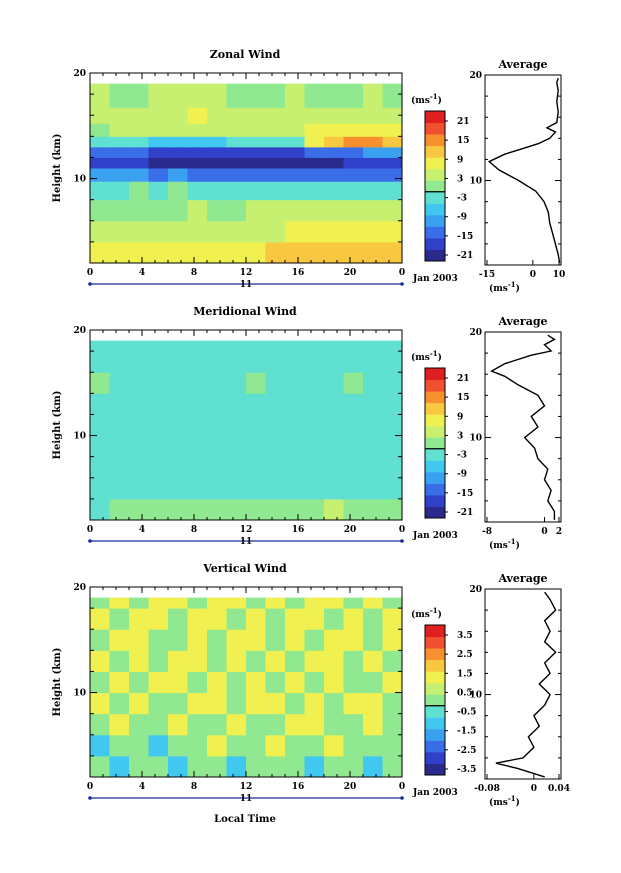 The image size is (621, 873). What do you see at coordinates (522, 64) in the screenshot?
I see `profile-title: Average` at bounding box center [522, 64].